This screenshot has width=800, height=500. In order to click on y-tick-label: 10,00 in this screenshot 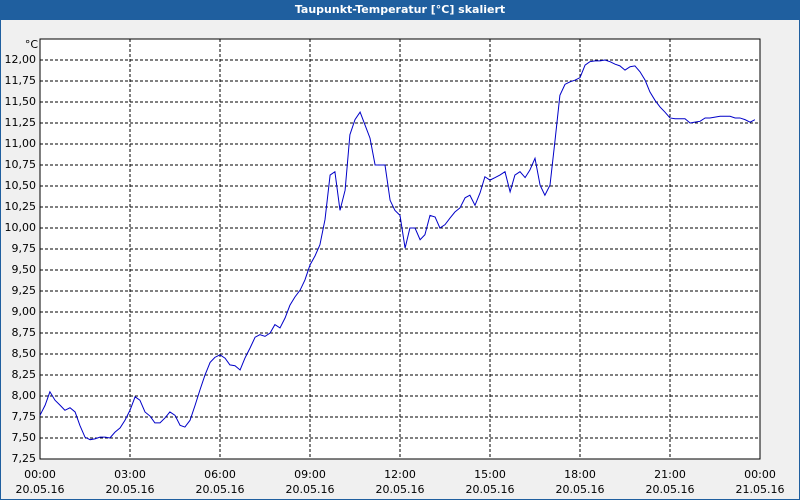, I will do `click(21, 227)`.